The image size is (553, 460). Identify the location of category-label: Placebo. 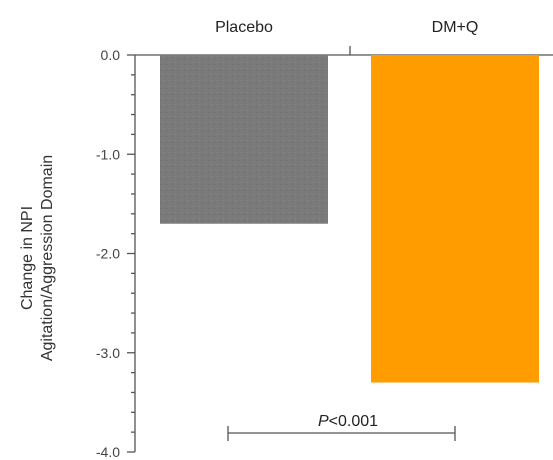
(244, 27).